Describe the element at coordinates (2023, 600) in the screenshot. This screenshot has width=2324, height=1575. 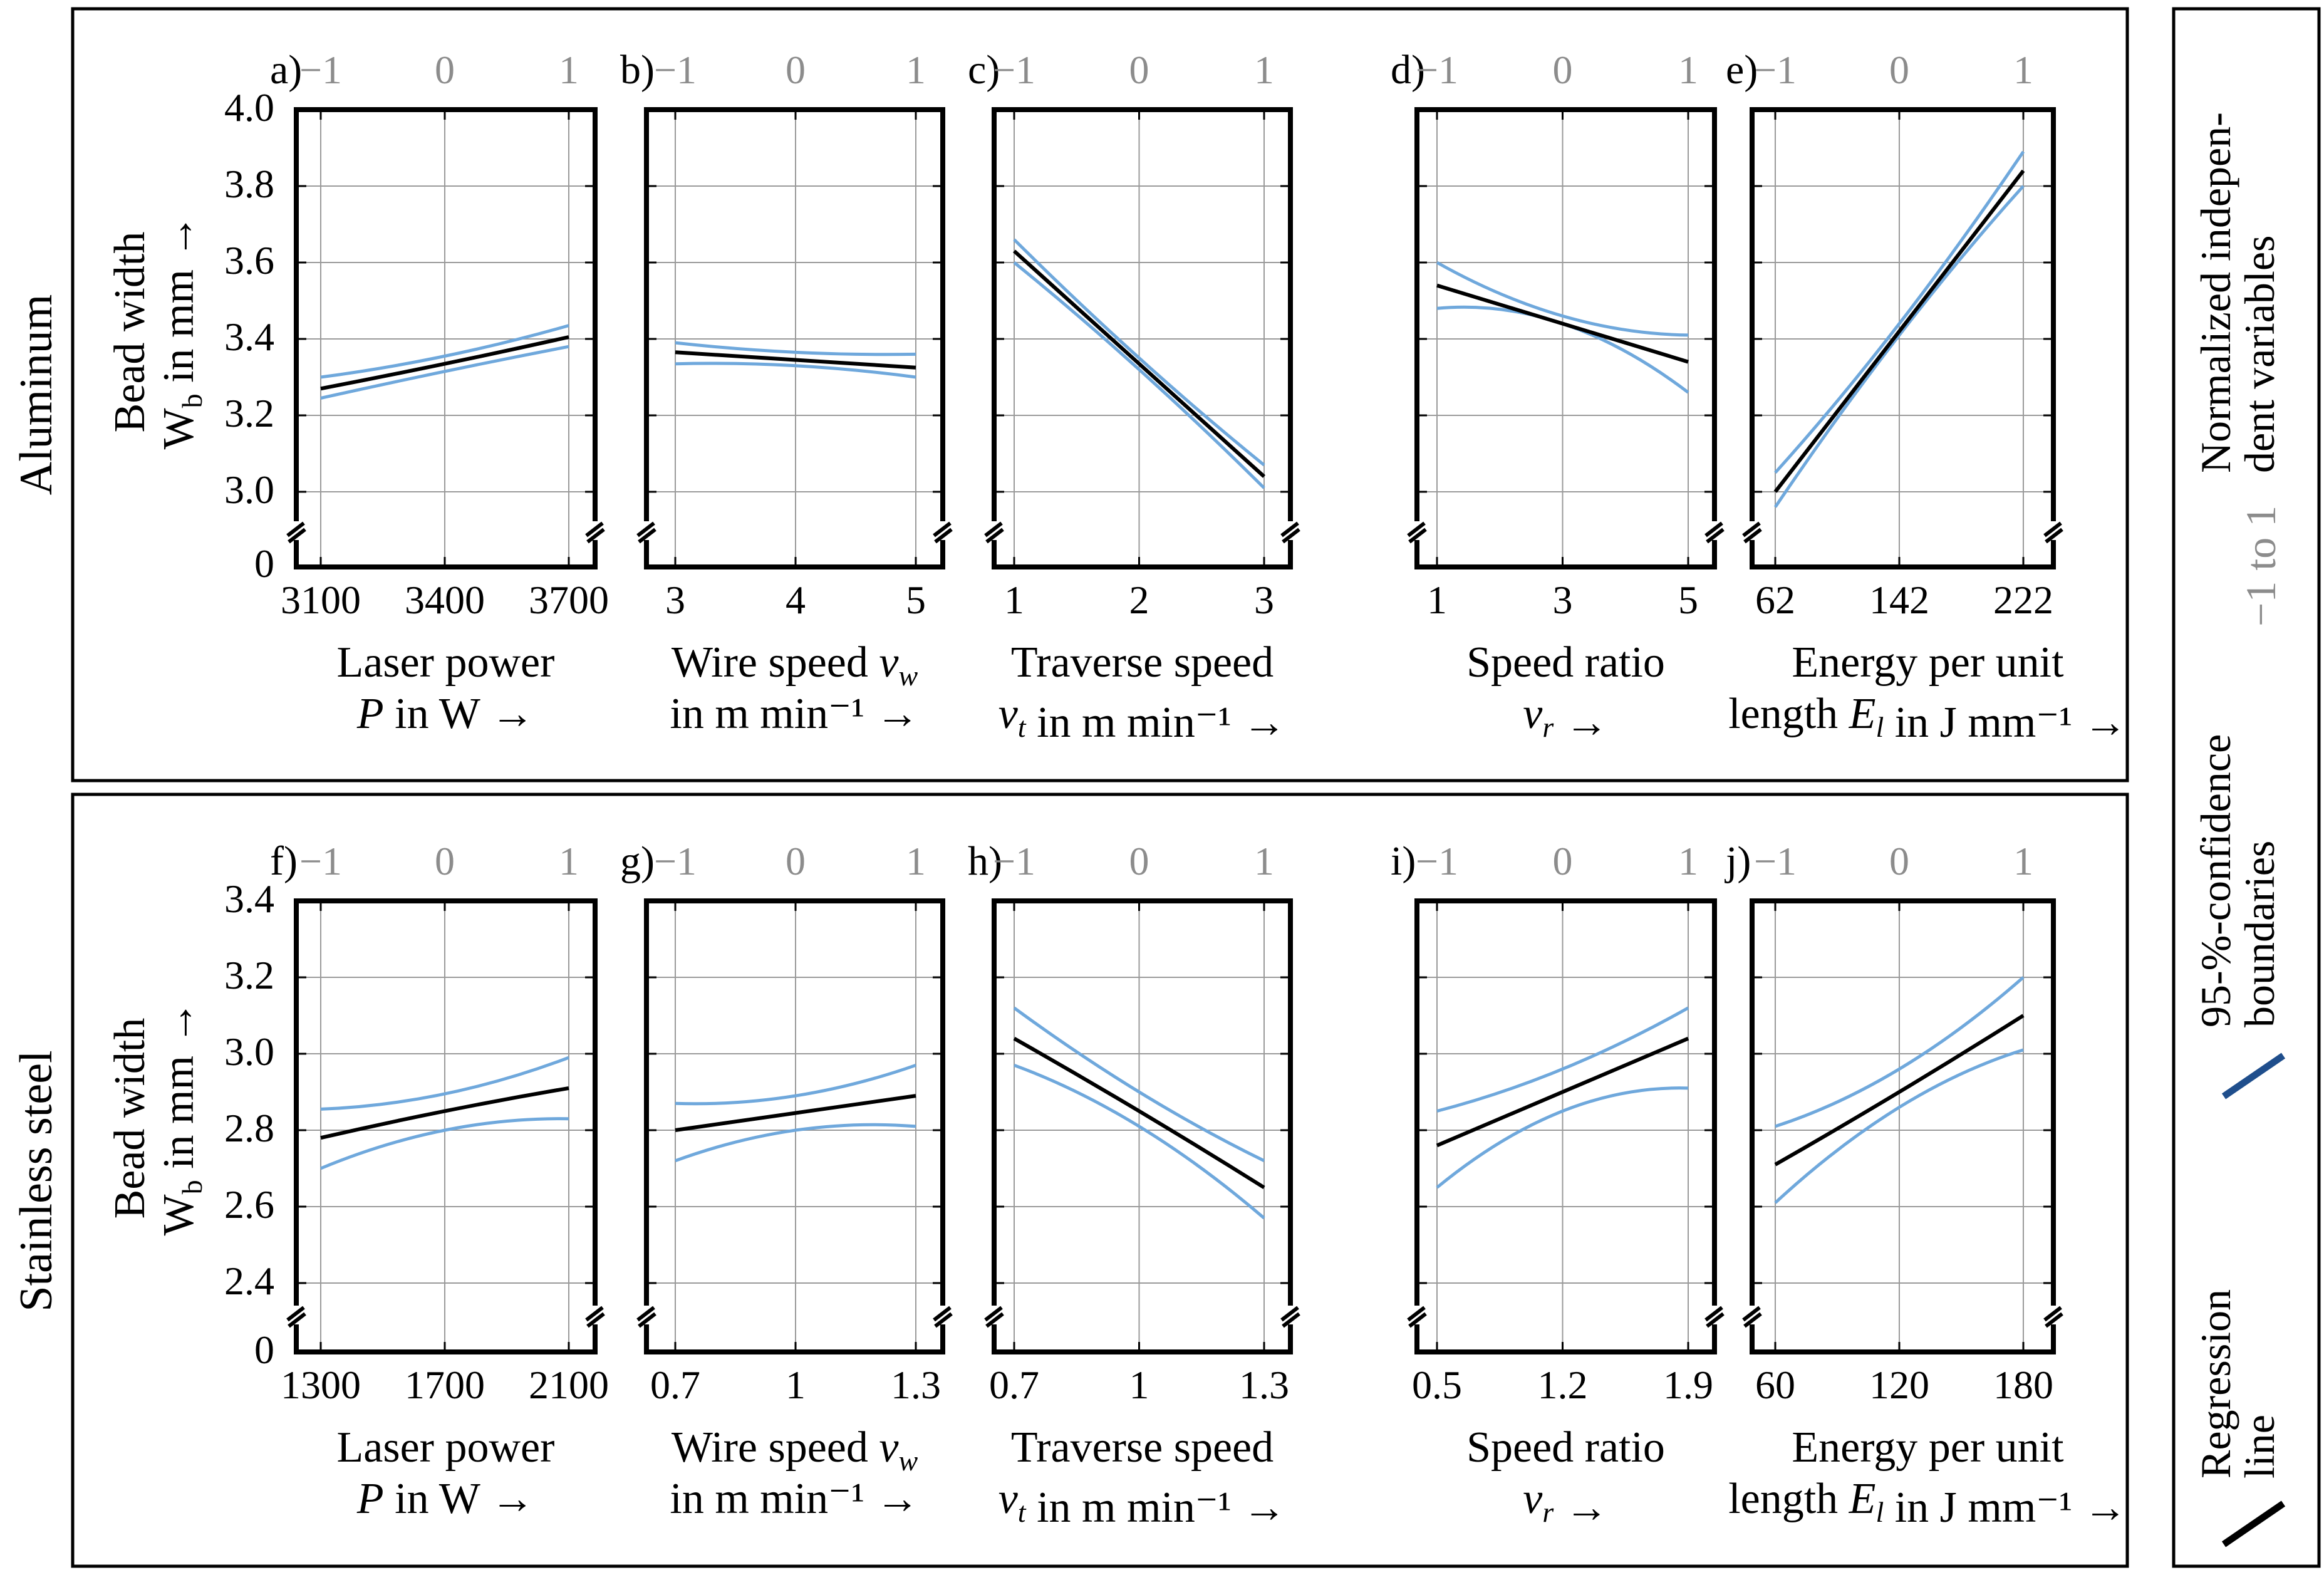
I see `x-tick-label: 222` at that location.